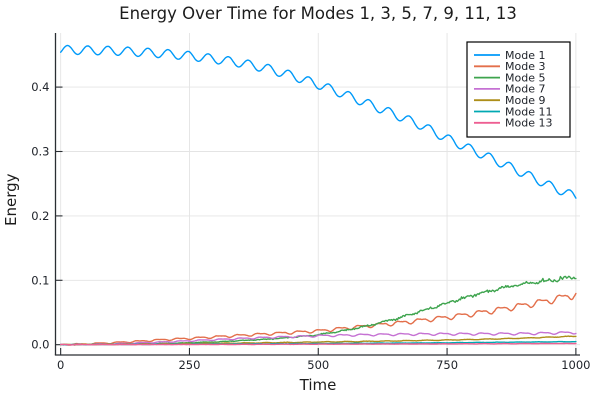 The height and width of the screenshot is (400, 600). Describe the element at coordinates (525, 100) in the screenshot. I see `legend-label-mode-9: Mode 9` at that location.